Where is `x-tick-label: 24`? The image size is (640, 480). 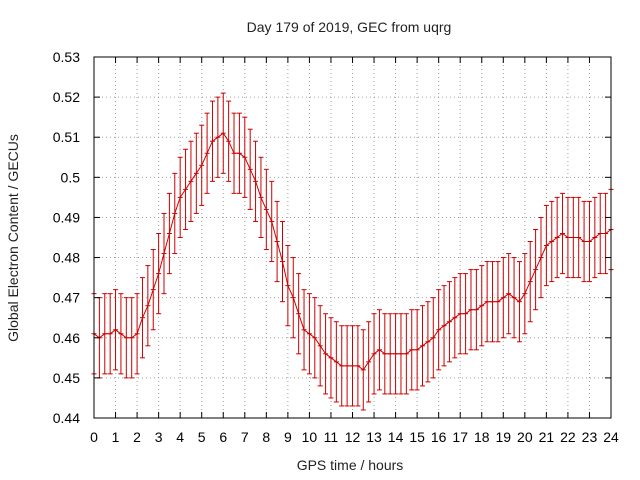
x-tick-label: 24 is located at coordinates (611, 437).